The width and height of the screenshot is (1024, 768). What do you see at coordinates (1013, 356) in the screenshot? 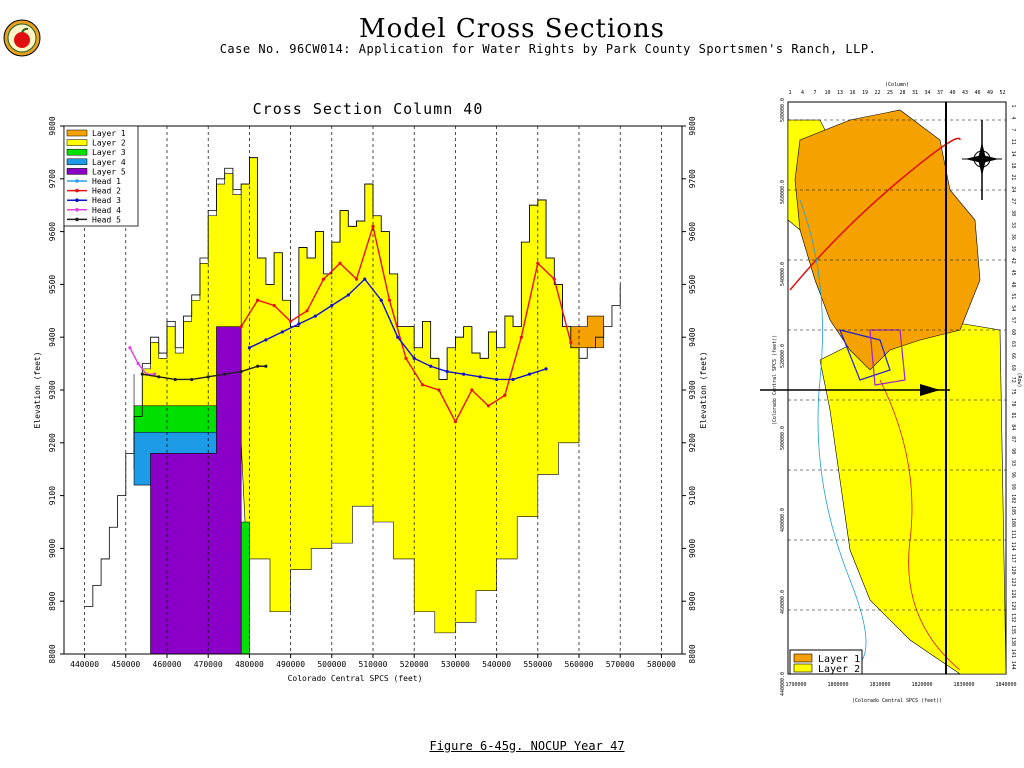
I see `map-right-tick-label: 66` at bounding box center [1013, 356].